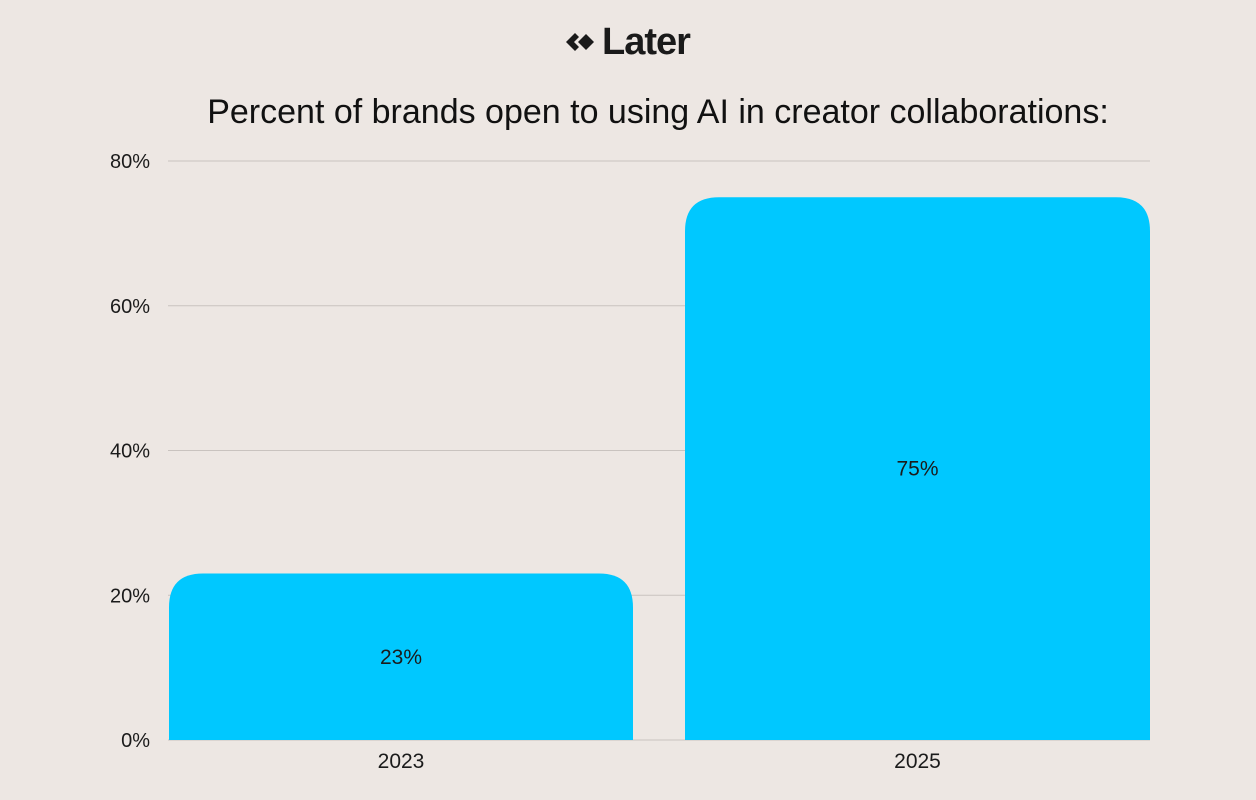  I want to click on bar-labels: 23% 75%, so click(659, 563).